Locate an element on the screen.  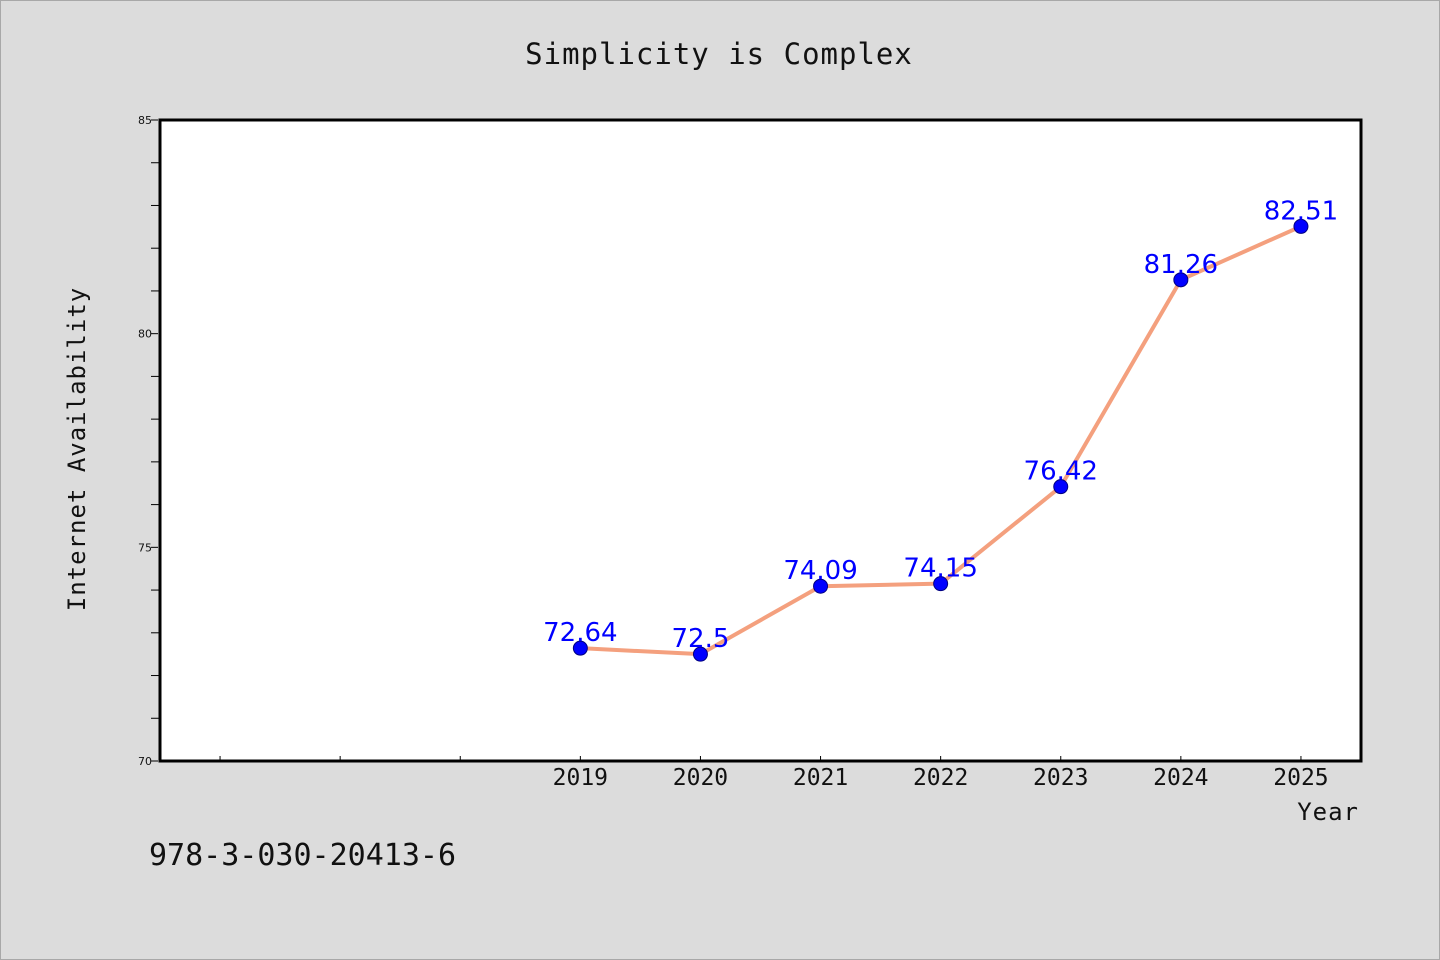
y-tick-label: 75 is located at coordinates (145, 547).